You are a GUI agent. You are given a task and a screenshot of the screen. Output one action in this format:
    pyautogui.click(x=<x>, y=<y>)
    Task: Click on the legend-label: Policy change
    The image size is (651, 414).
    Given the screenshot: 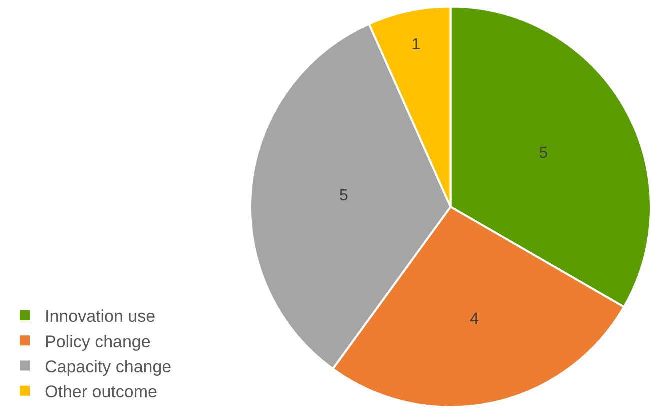 What is the action you would take?
    pyautogui.click(x=98, y=342)
    